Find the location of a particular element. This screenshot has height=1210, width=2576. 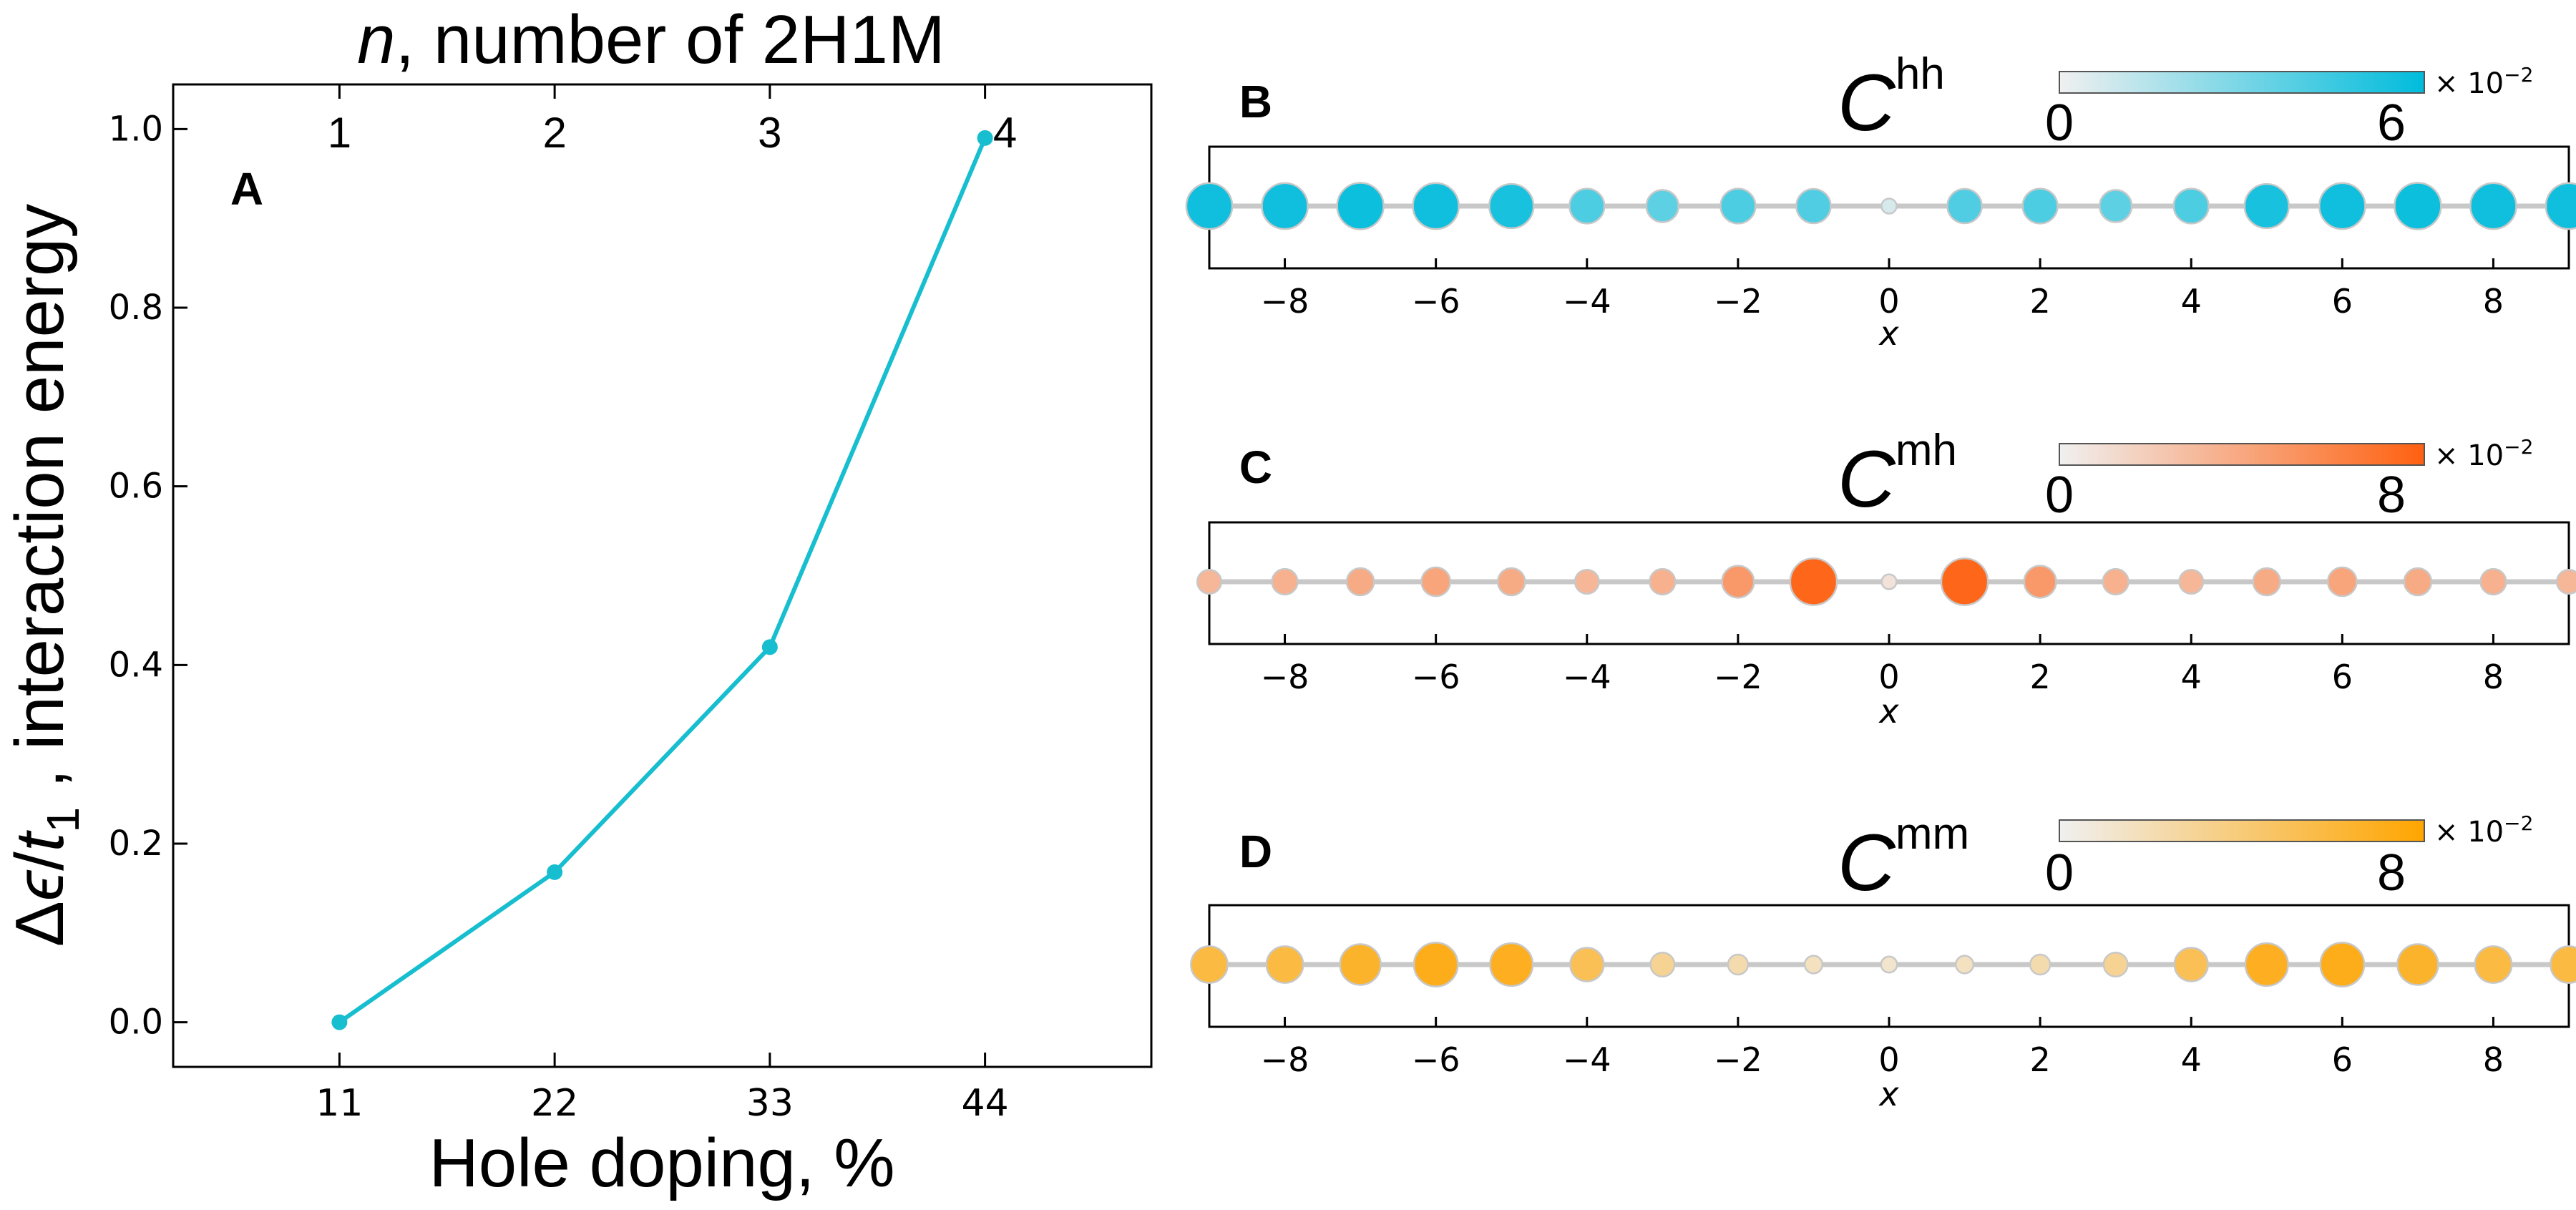

top-axis-title-variable: n is located at coordinates (376, 39).